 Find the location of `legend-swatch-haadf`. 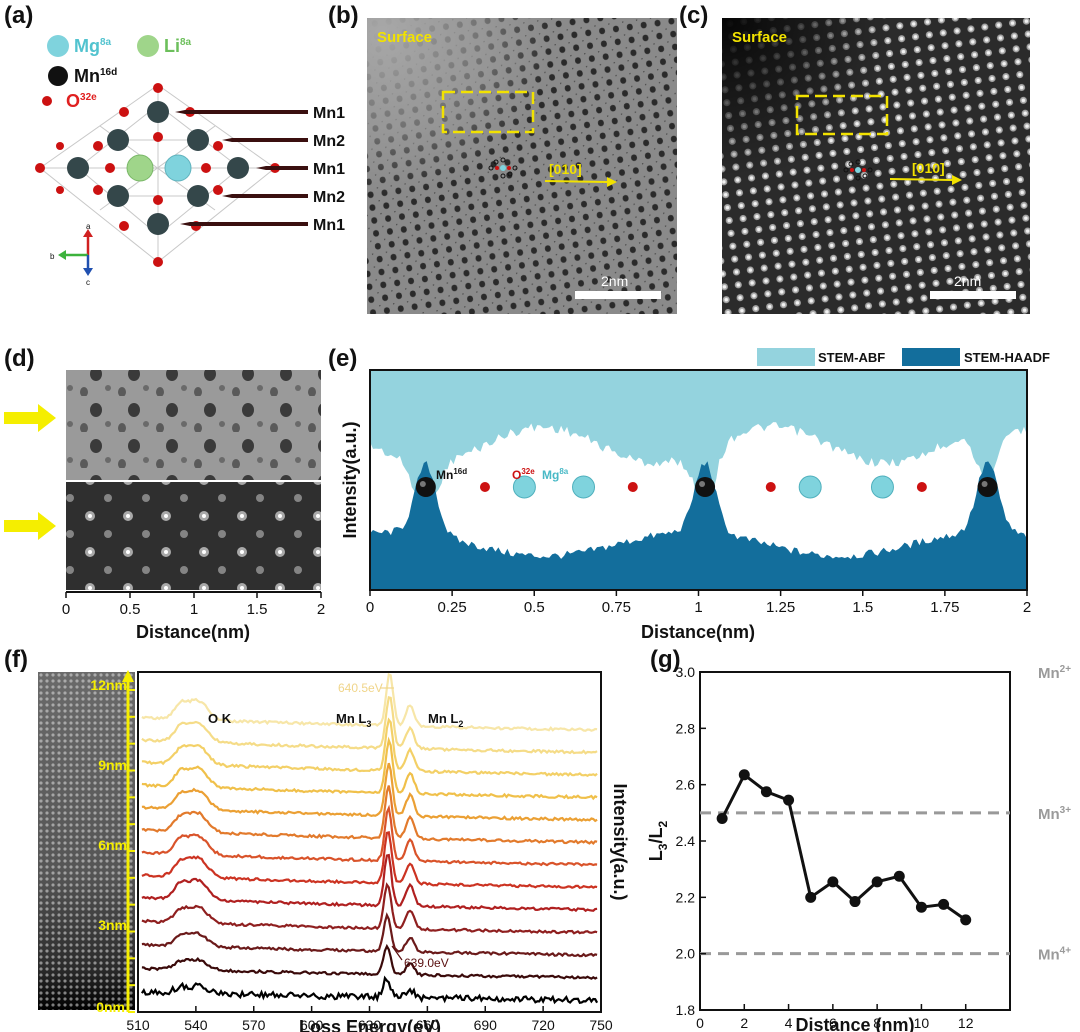

legend-swatch-haadf is located at coordinates (931, 357).